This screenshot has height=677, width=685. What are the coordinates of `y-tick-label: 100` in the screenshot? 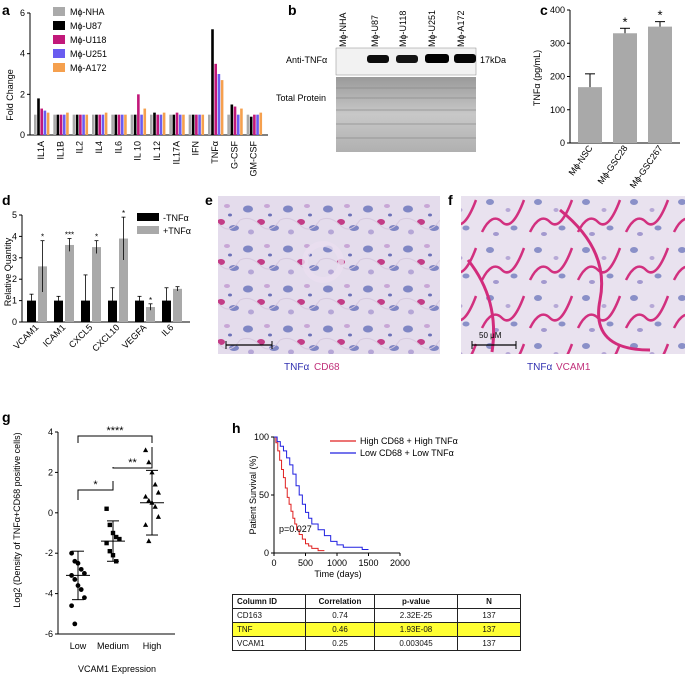 It's located at (557, 110).